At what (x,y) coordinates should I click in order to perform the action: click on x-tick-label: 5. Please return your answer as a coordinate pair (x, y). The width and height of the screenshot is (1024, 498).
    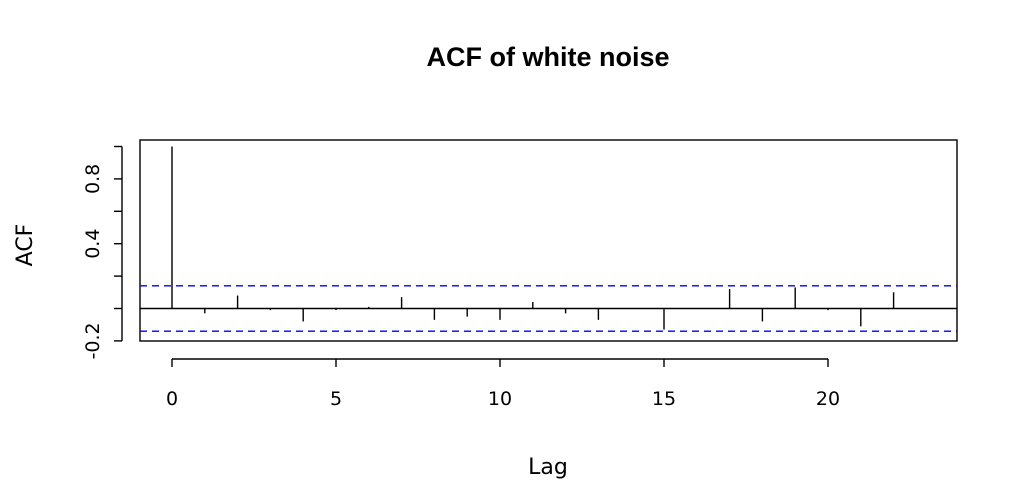
    Looking at the image, I should click on (336, 399).